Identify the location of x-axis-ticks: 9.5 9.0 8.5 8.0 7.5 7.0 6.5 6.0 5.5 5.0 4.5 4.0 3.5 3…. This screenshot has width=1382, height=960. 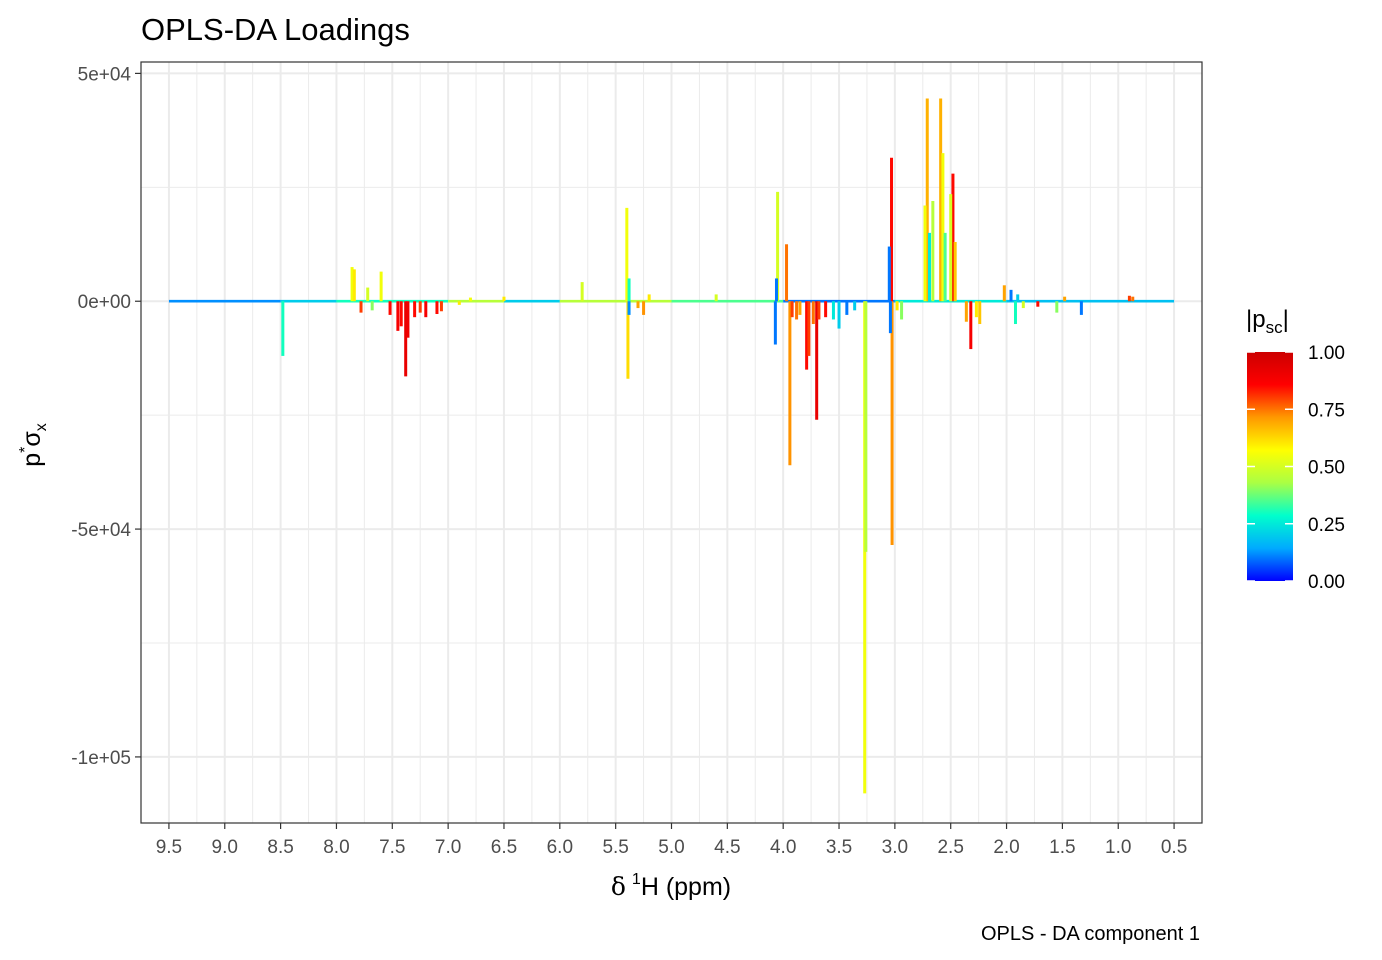
(671, 840).